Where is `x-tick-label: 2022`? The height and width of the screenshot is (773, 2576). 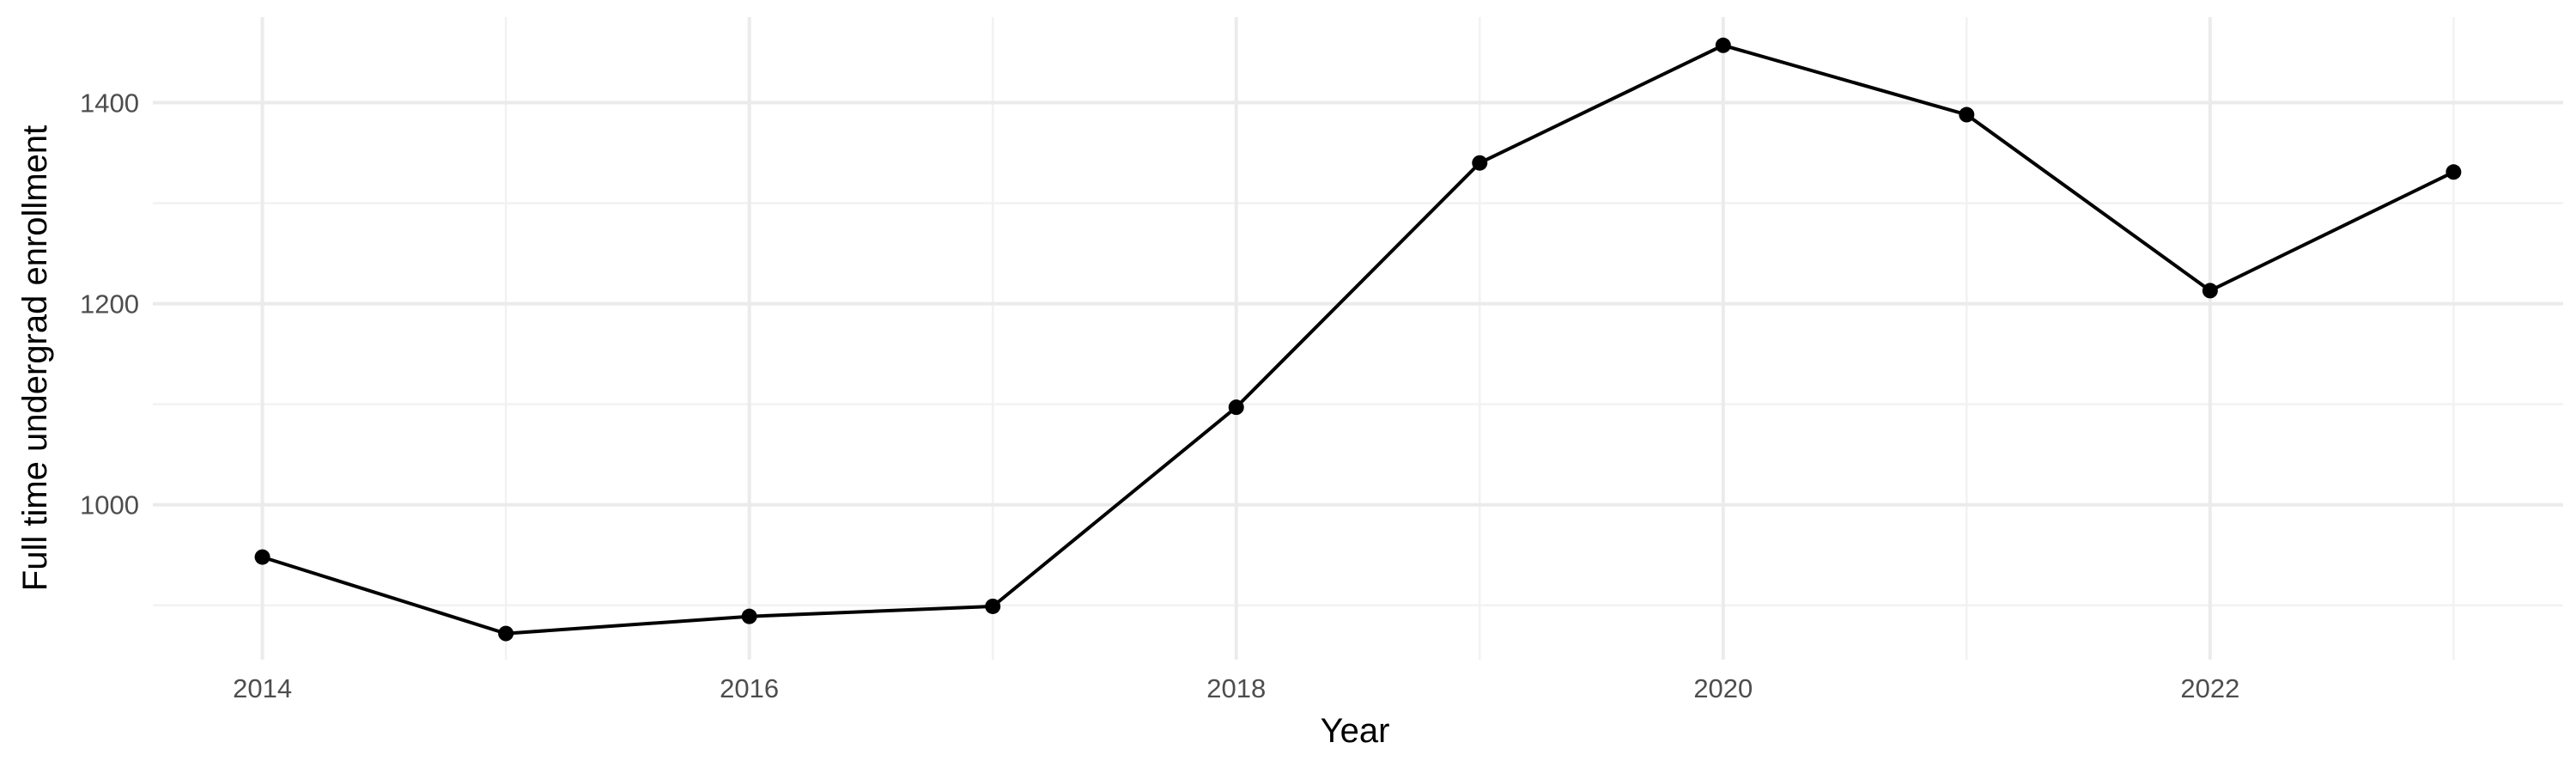
x-tick-label: 2022 is located at coordinates (2209, 688).